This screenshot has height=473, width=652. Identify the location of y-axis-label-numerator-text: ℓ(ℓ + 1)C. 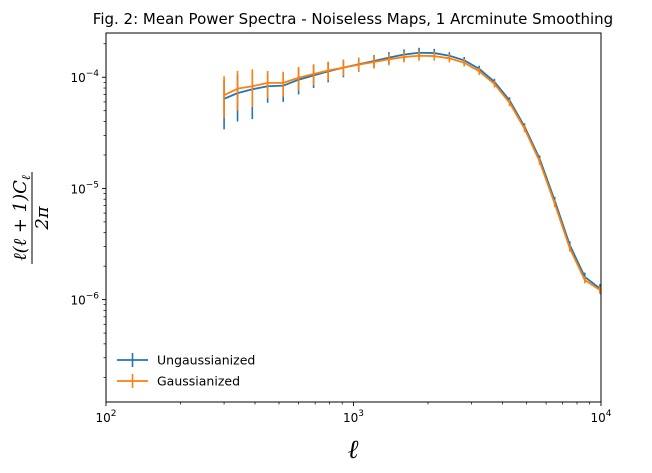
(20, 220).